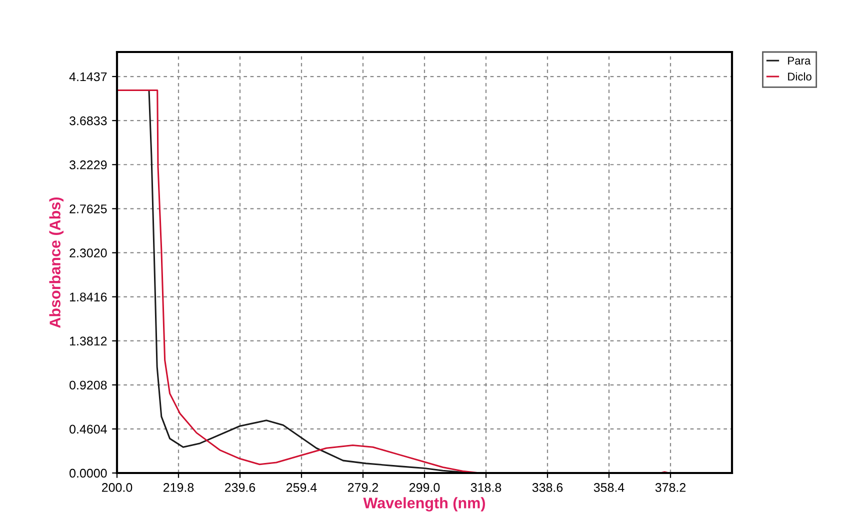 The image size is (842, 528). Describe the element at coordinates (88, 341) in the screenshot. I see `y-tick-label: 1.3812` at that location.